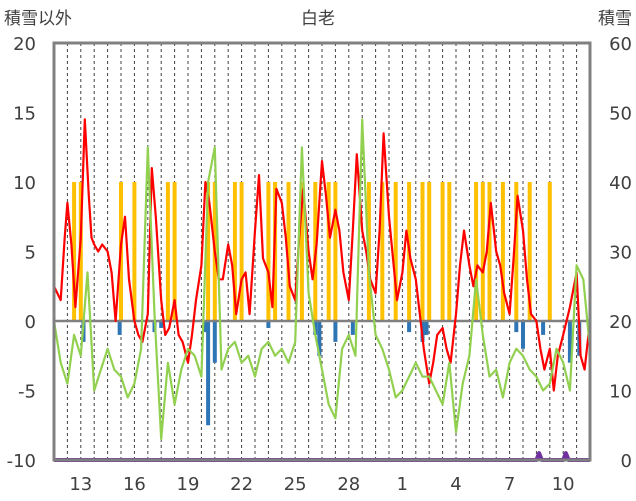  Describe the element at coordinates (30, 322) in the screenshot. I see `left-y-tick-label: 0` at that location.